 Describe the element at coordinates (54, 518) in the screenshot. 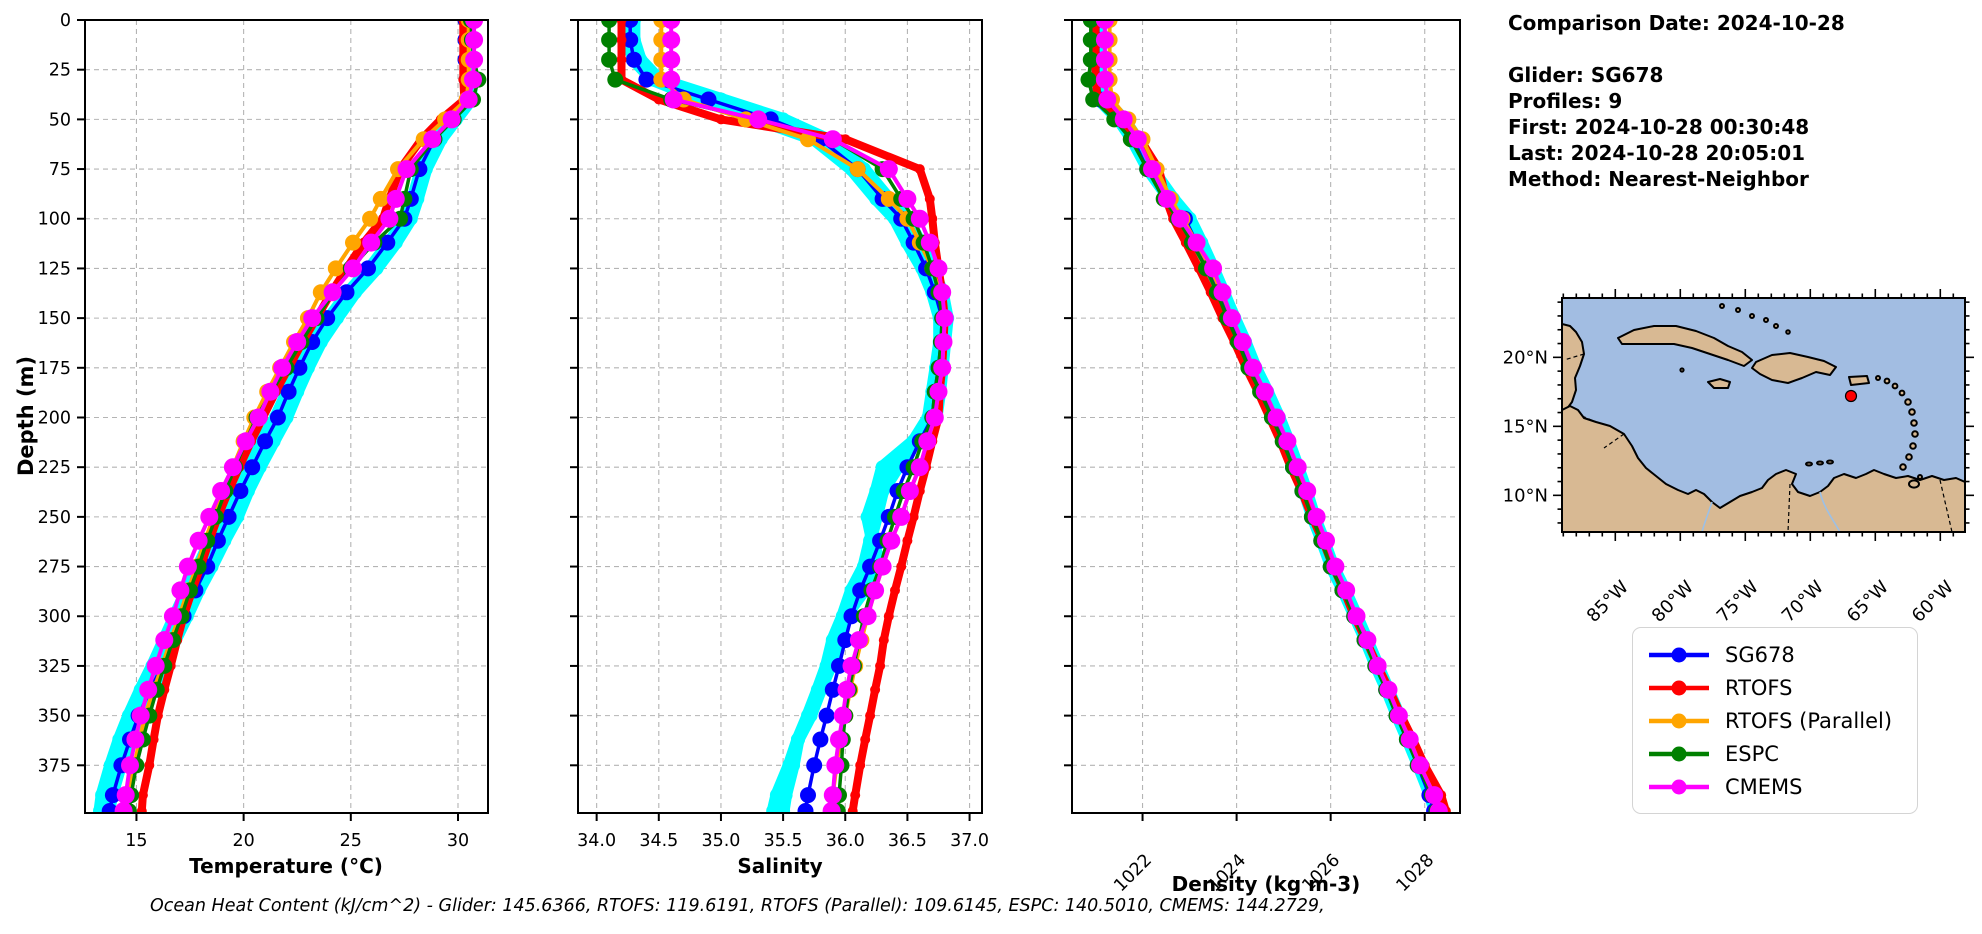

I see `svg-text: 250` at that location.